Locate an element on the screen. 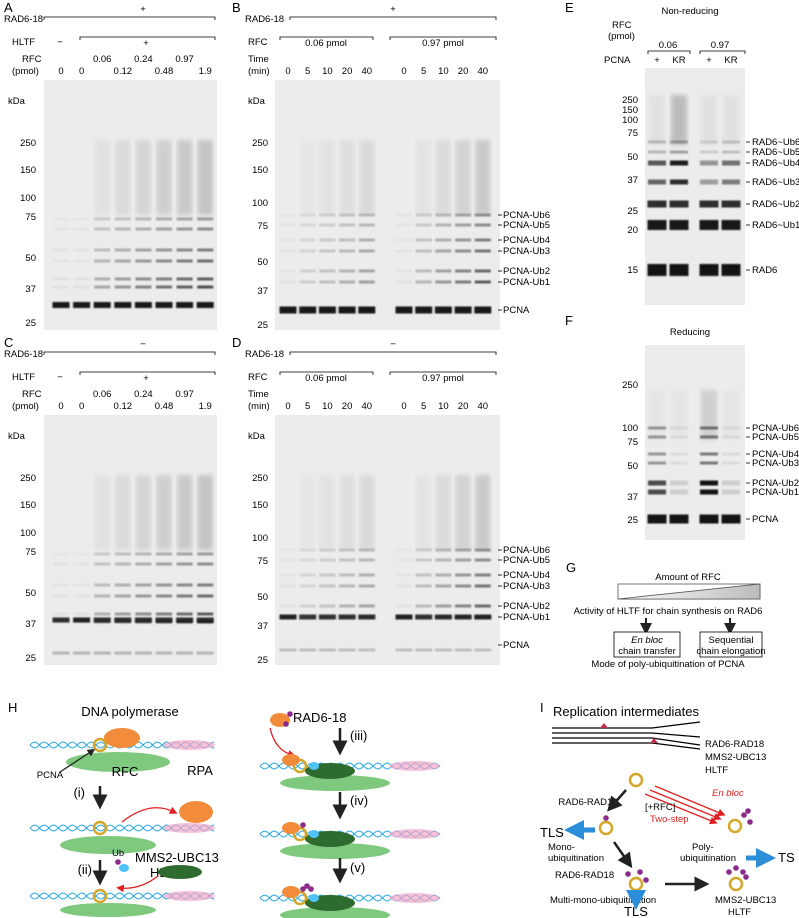 This screenshot has height=918, width=799. band-label: RAD6~Ub1 is located at coordinates (775, 225).